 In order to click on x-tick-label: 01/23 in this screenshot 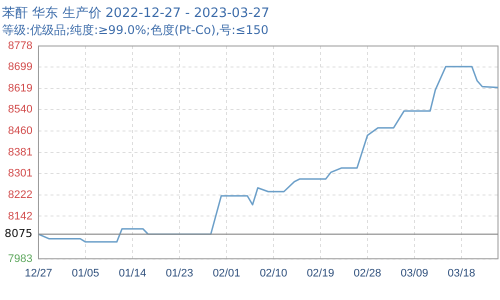, I will do `click(180, 273)`.